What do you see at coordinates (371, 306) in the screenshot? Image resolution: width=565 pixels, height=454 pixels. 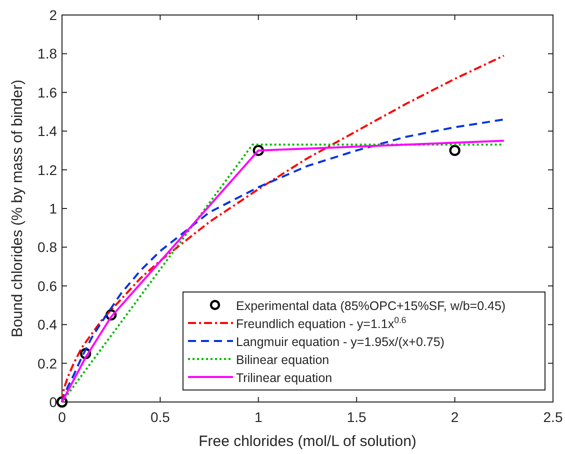 I see `legend-label: Experimental data (85%OPC+15%SF, w/b=0.45)` at bounding box center [371, 306].